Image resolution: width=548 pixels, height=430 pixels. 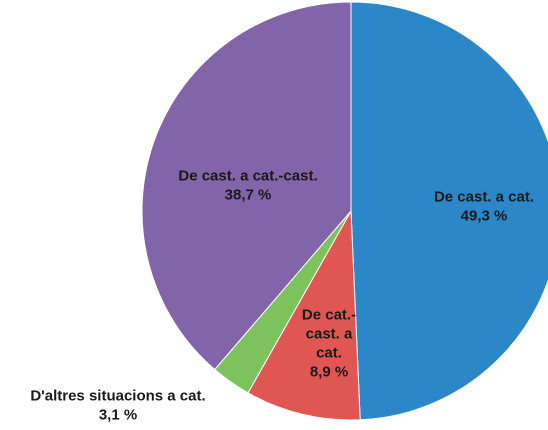 I want to click on slice-value-label: 8,9 %, so click(x=329, y=372).